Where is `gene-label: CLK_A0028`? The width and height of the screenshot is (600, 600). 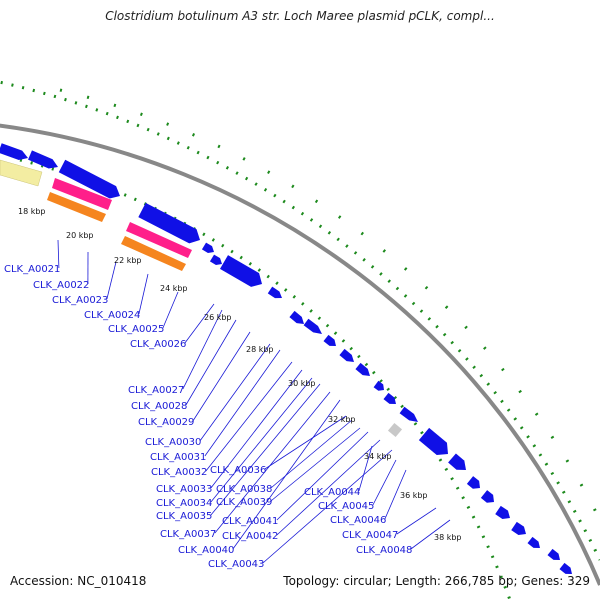 gene-label: CLK_A0028 is located at coordinates (159, 406).